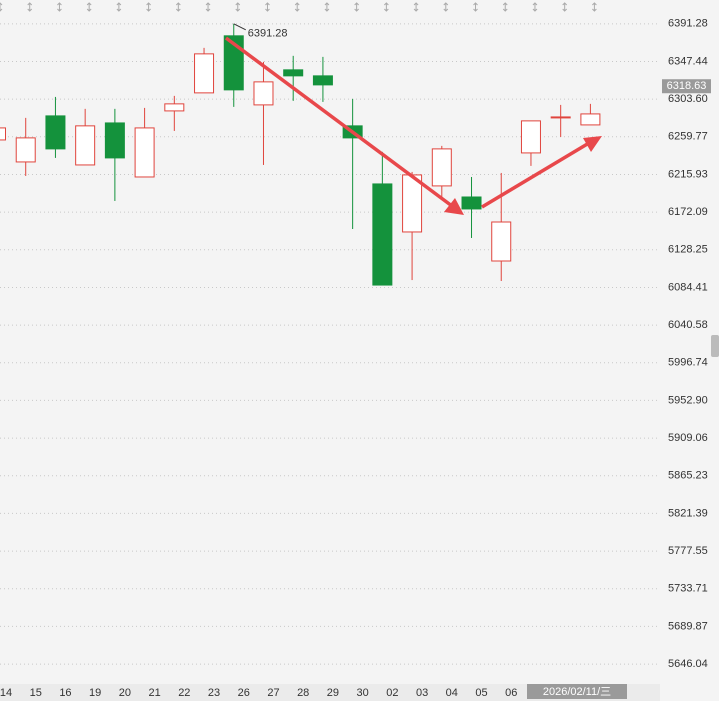  Describe the element at coordinates (688, 400) in the screenshot. I see `y-tick-label: 5952.90` at that location.